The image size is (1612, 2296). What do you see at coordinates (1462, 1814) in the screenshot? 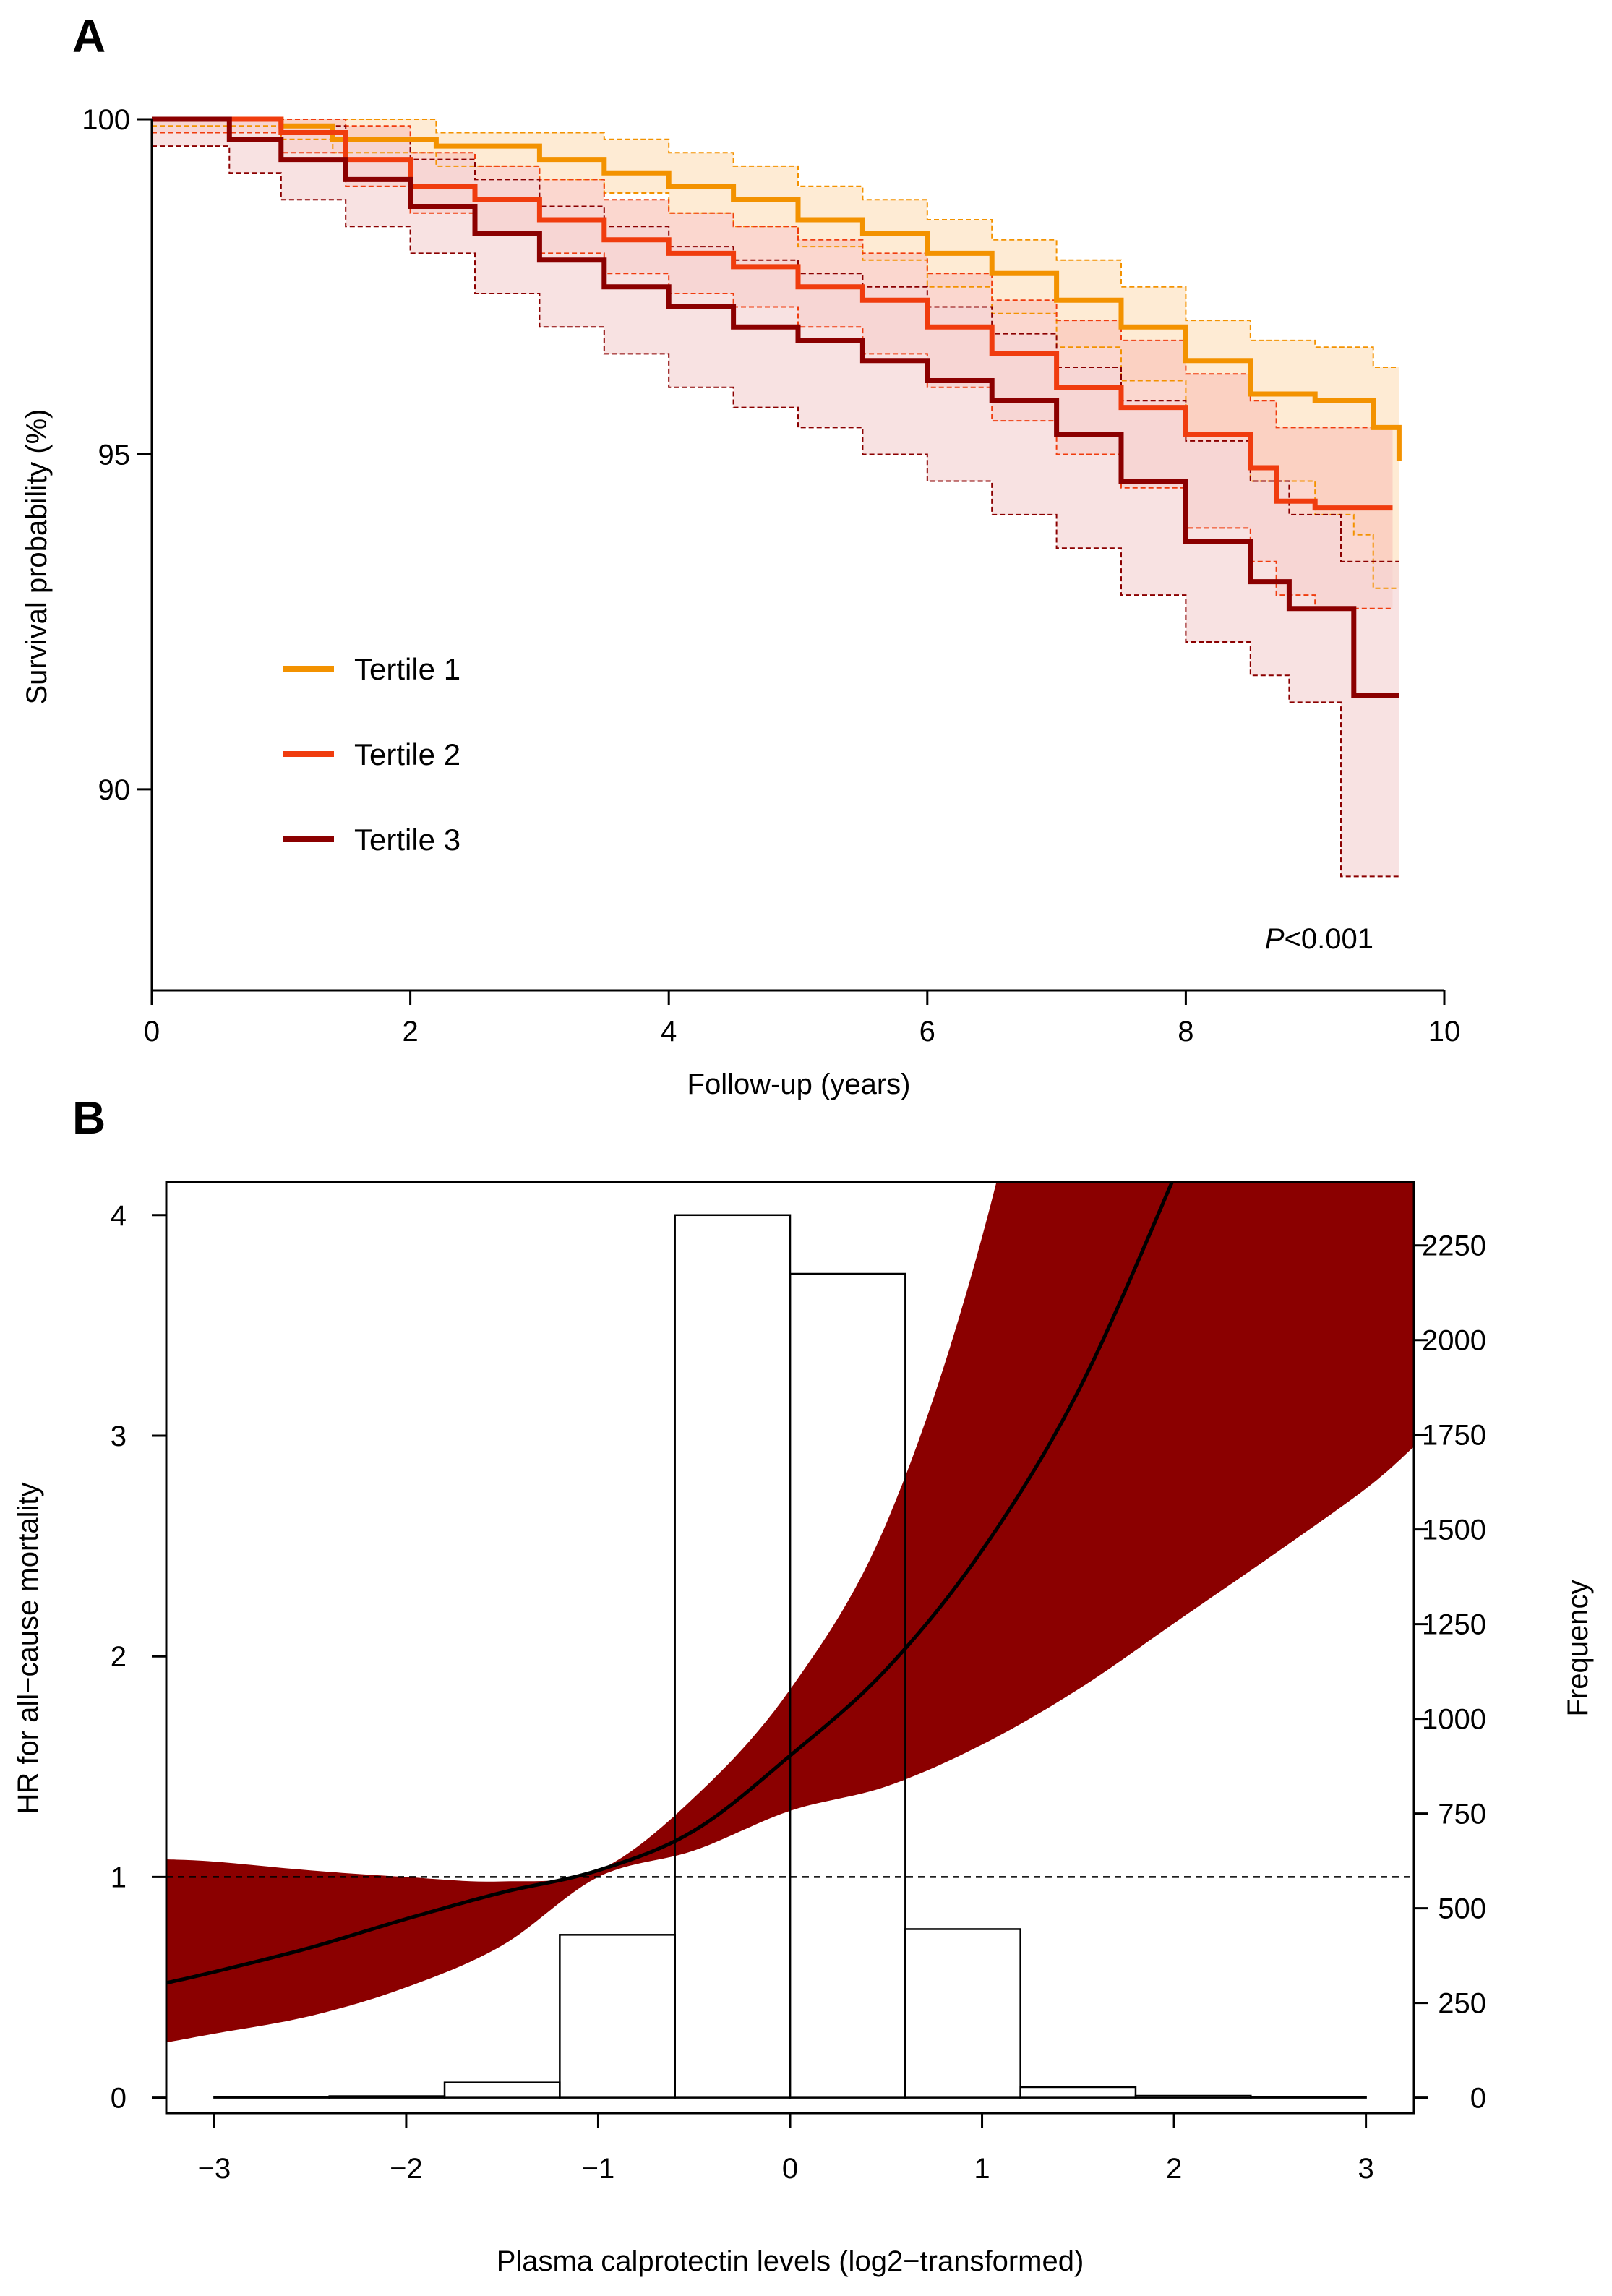
I see `b-y-right-tick-label: 750` at bounding box center [1462, 1814].